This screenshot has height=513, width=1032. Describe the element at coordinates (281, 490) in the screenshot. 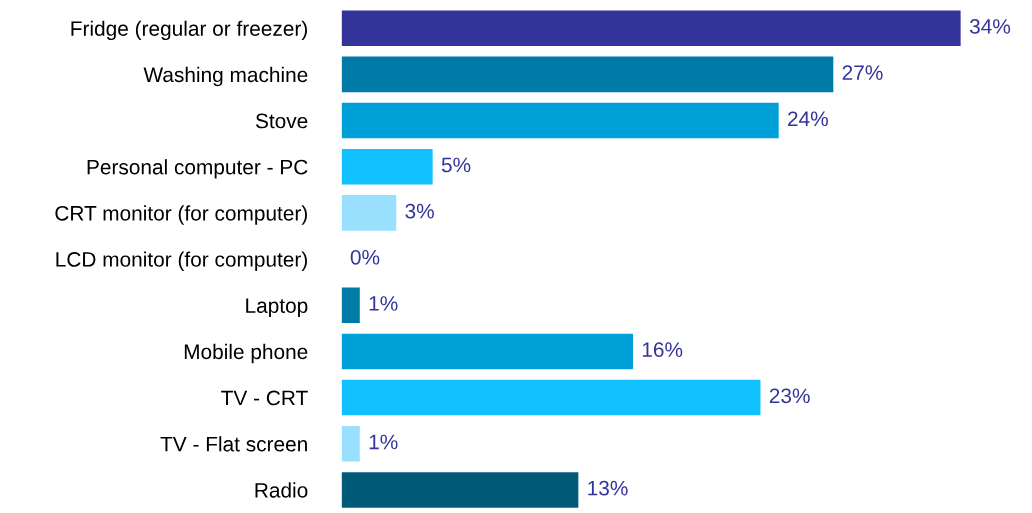

I see `y-tick-label: Radio` at that location.